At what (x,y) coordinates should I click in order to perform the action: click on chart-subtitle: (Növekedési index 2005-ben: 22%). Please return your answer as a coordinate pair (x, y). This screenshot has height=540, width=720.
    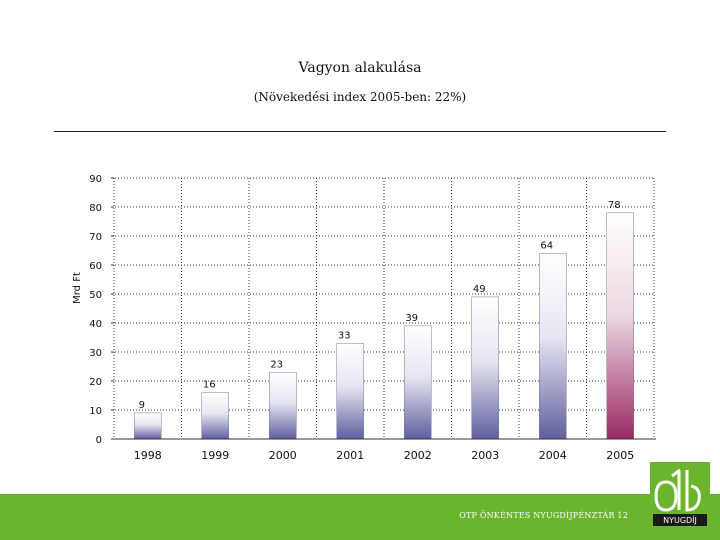
    Looking at the image, I should click on (360, 97).